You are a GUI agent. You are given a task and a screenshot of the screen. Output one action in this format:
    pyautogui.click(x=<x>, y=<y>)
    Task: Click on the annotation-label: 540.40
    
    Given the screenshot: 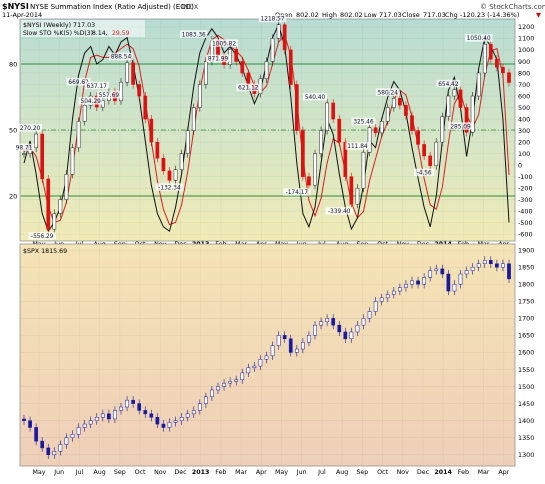 What is the action you would take?
    pyautogui.click(x=315, y=98)
    